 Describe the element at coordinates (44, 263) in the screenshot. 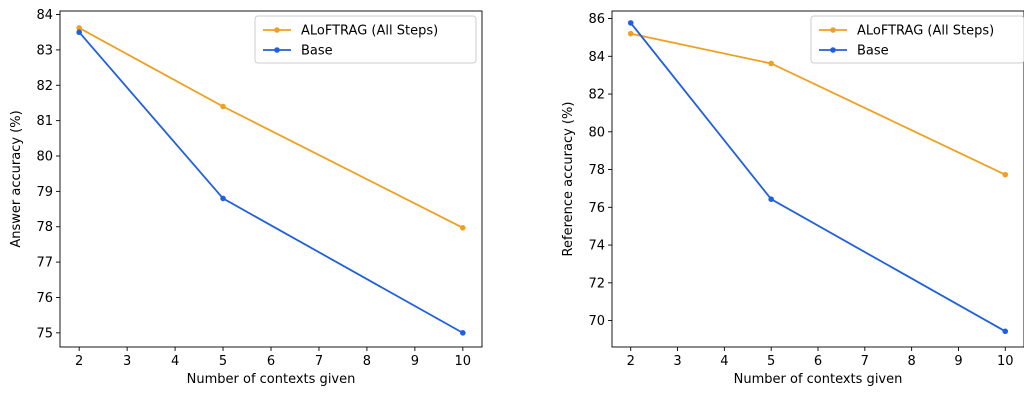

I see `y-tick-label: 77` at that location.